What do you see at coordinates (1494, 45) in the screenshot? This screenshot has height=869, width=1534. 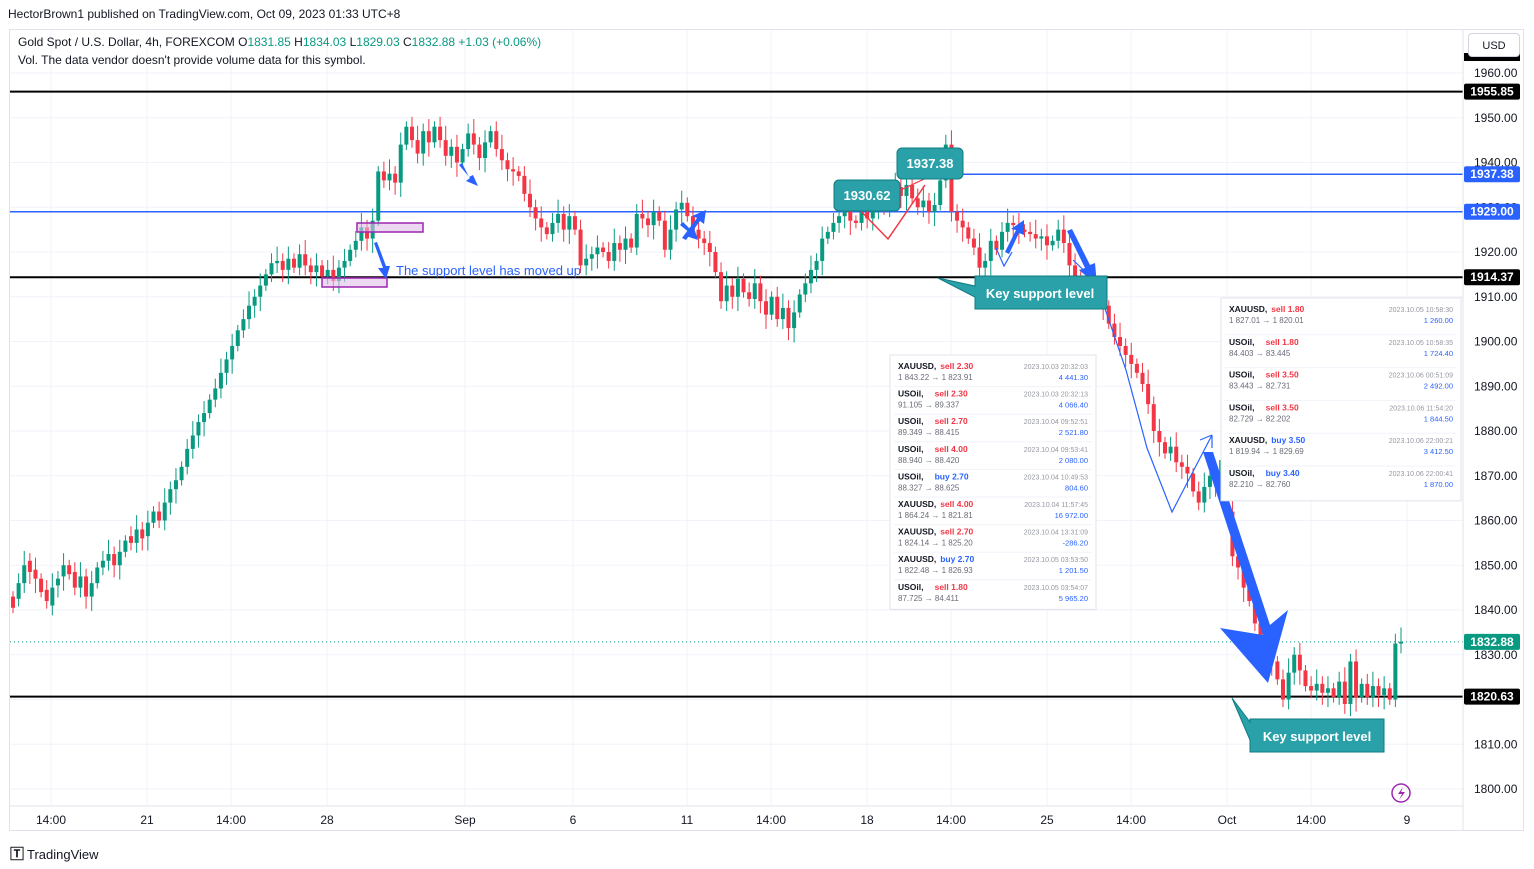 I see `currency-button: USD` at bounding box center [1494, 45].